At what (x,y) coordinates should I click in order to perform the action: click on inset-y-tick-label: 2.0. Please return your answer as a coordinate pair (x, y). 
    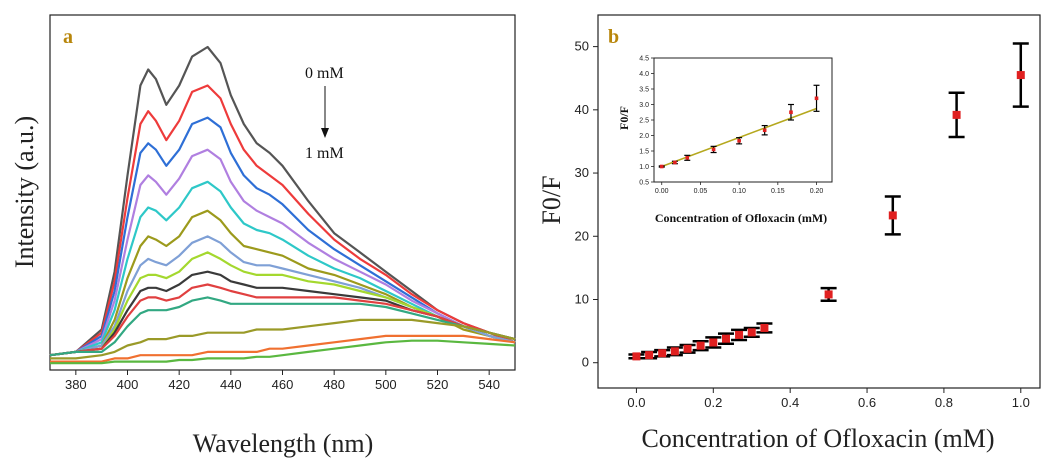
    Looking at the image, I should click on (644, 136).